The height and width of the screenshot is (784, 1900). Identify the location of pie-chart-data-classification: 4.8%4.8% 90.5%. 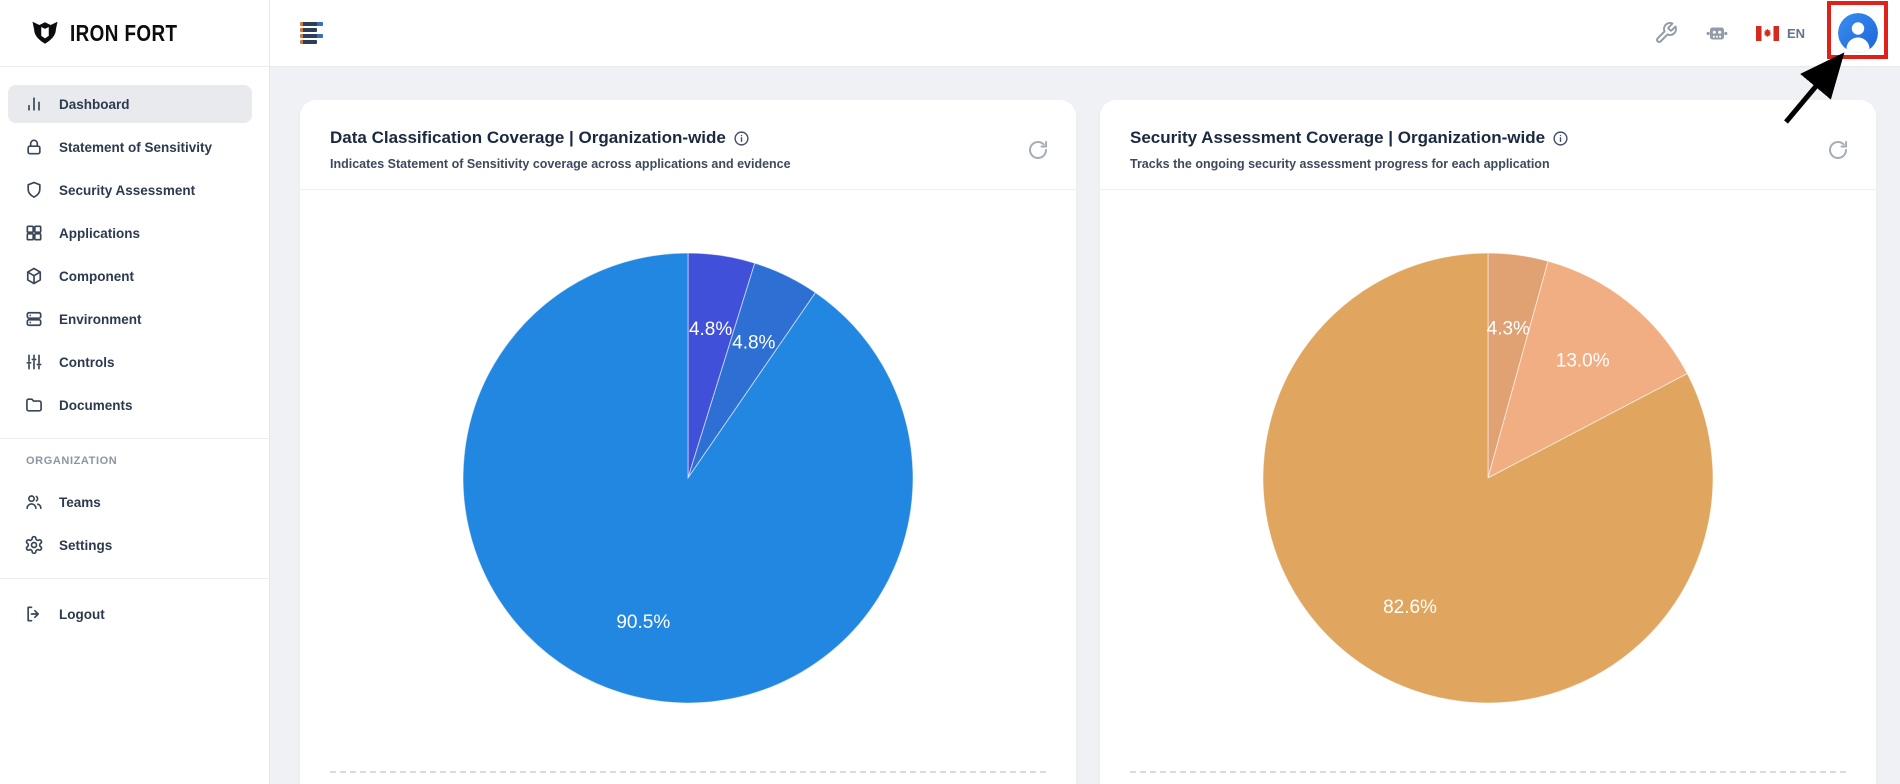
(688, 478).